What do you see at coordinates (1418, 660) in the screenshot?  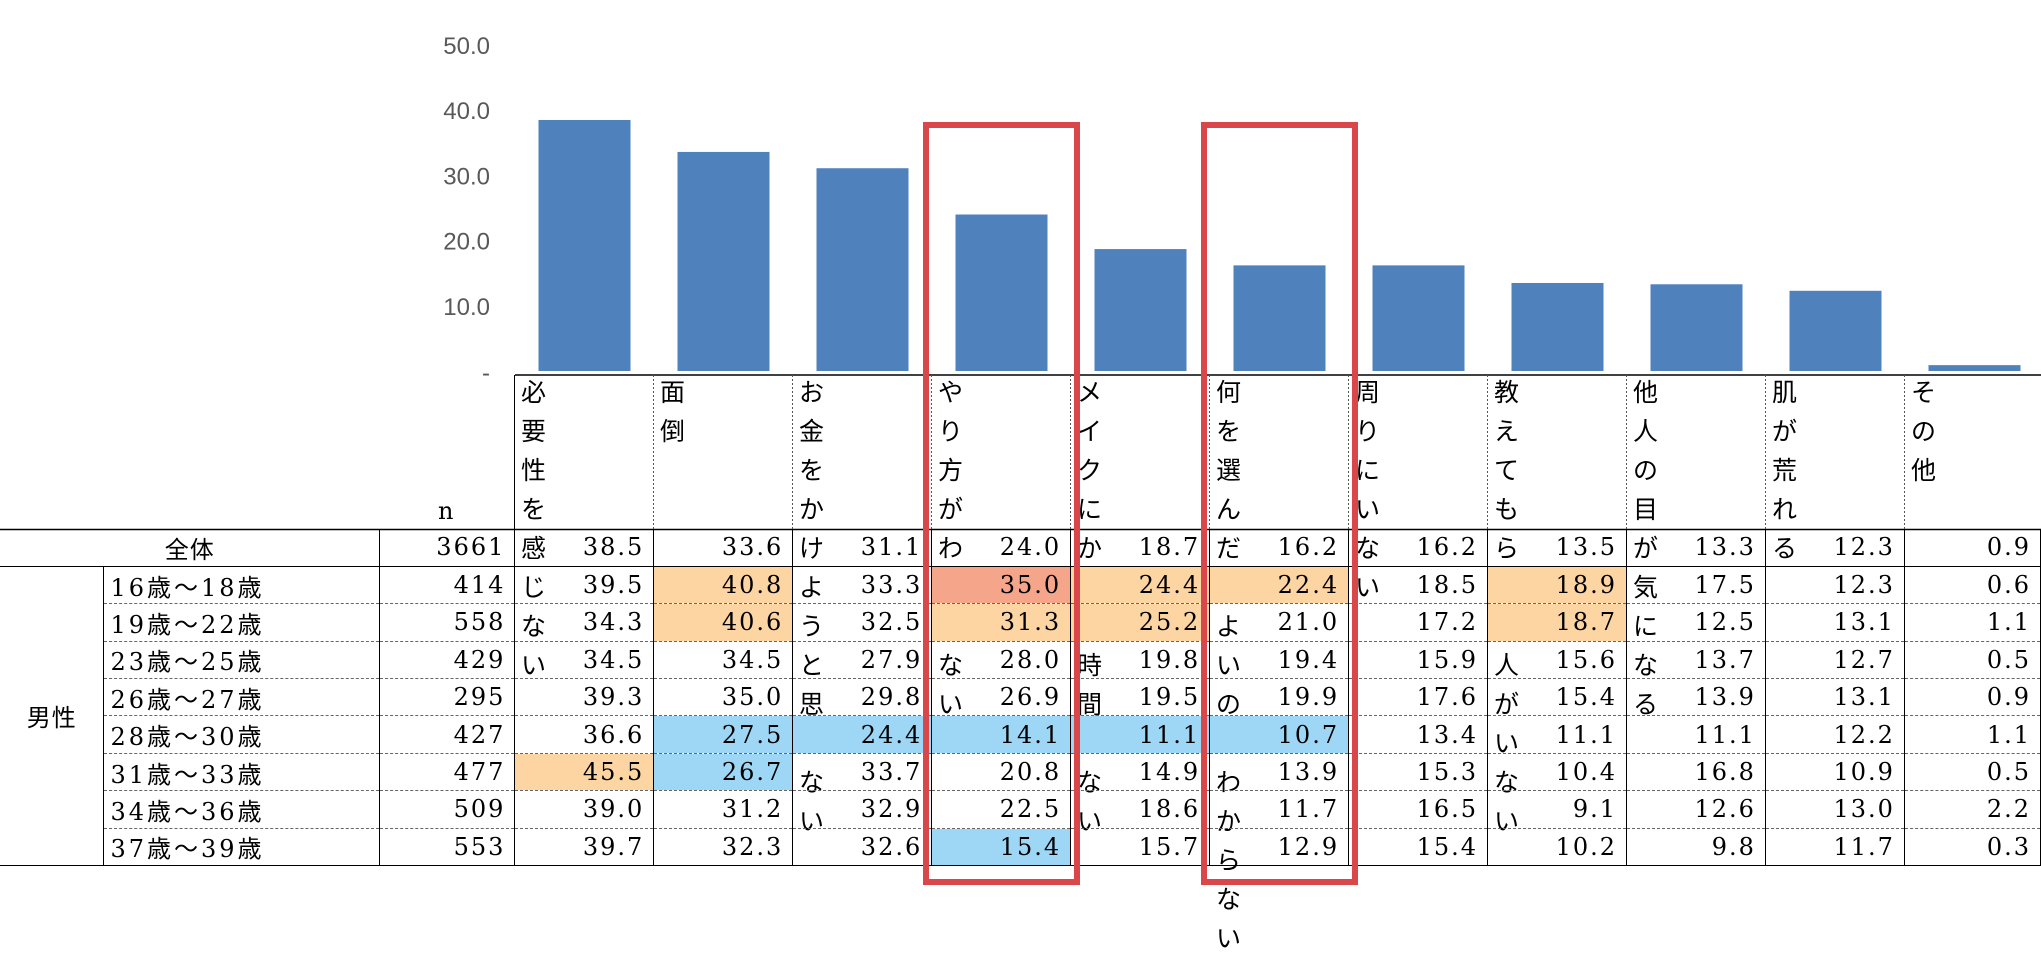 I see `value-cell: 15.9` at bounding box center [1418, 660].